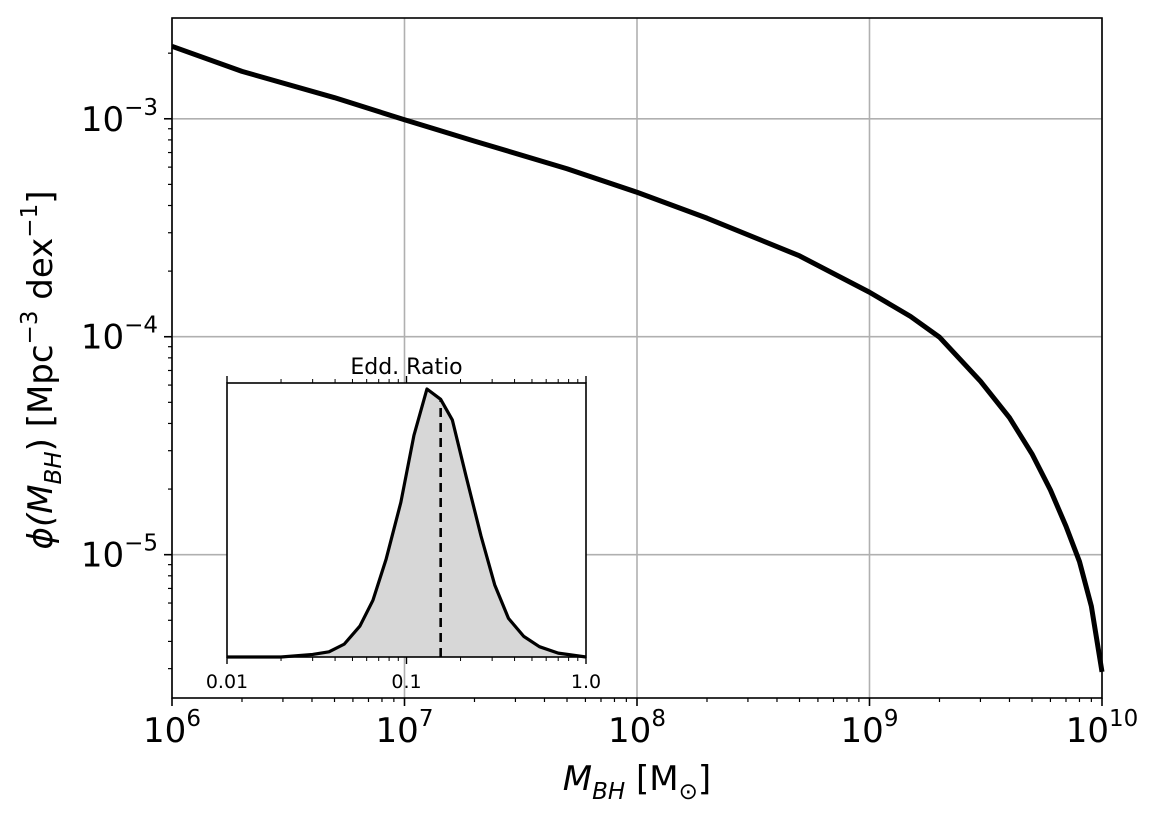 The width and height of the screenshot is (1158, 813). What do you see at coordinates (172, 728) in the screenshot?
I see `x-tick-label: 10⁶` at bounding box center [172, 728].